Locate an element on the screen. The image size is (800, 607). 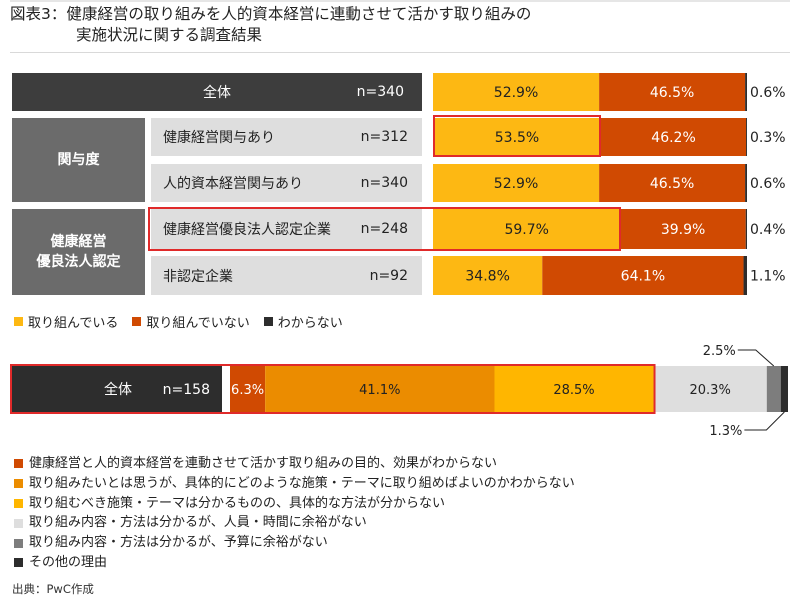
data-label-r4-s1: 64.1% is located at coordinates (643, 277).